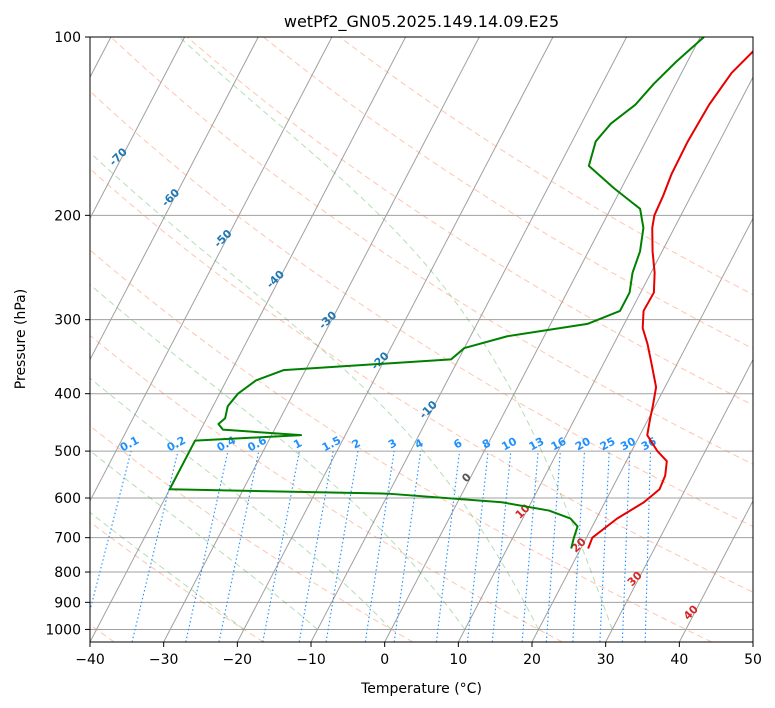  I want to click on mixing-ratio-label: 20, so click(583, 444).